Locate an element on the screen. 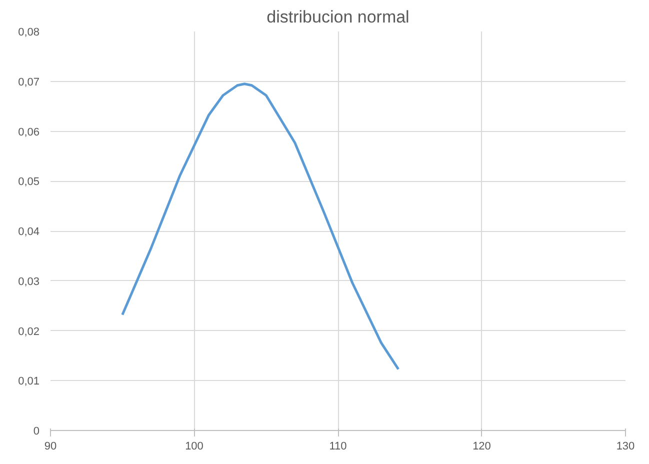 This screenshot has height=464, width=649. x-tick-label: 120 is located at coordinates (481, 446).